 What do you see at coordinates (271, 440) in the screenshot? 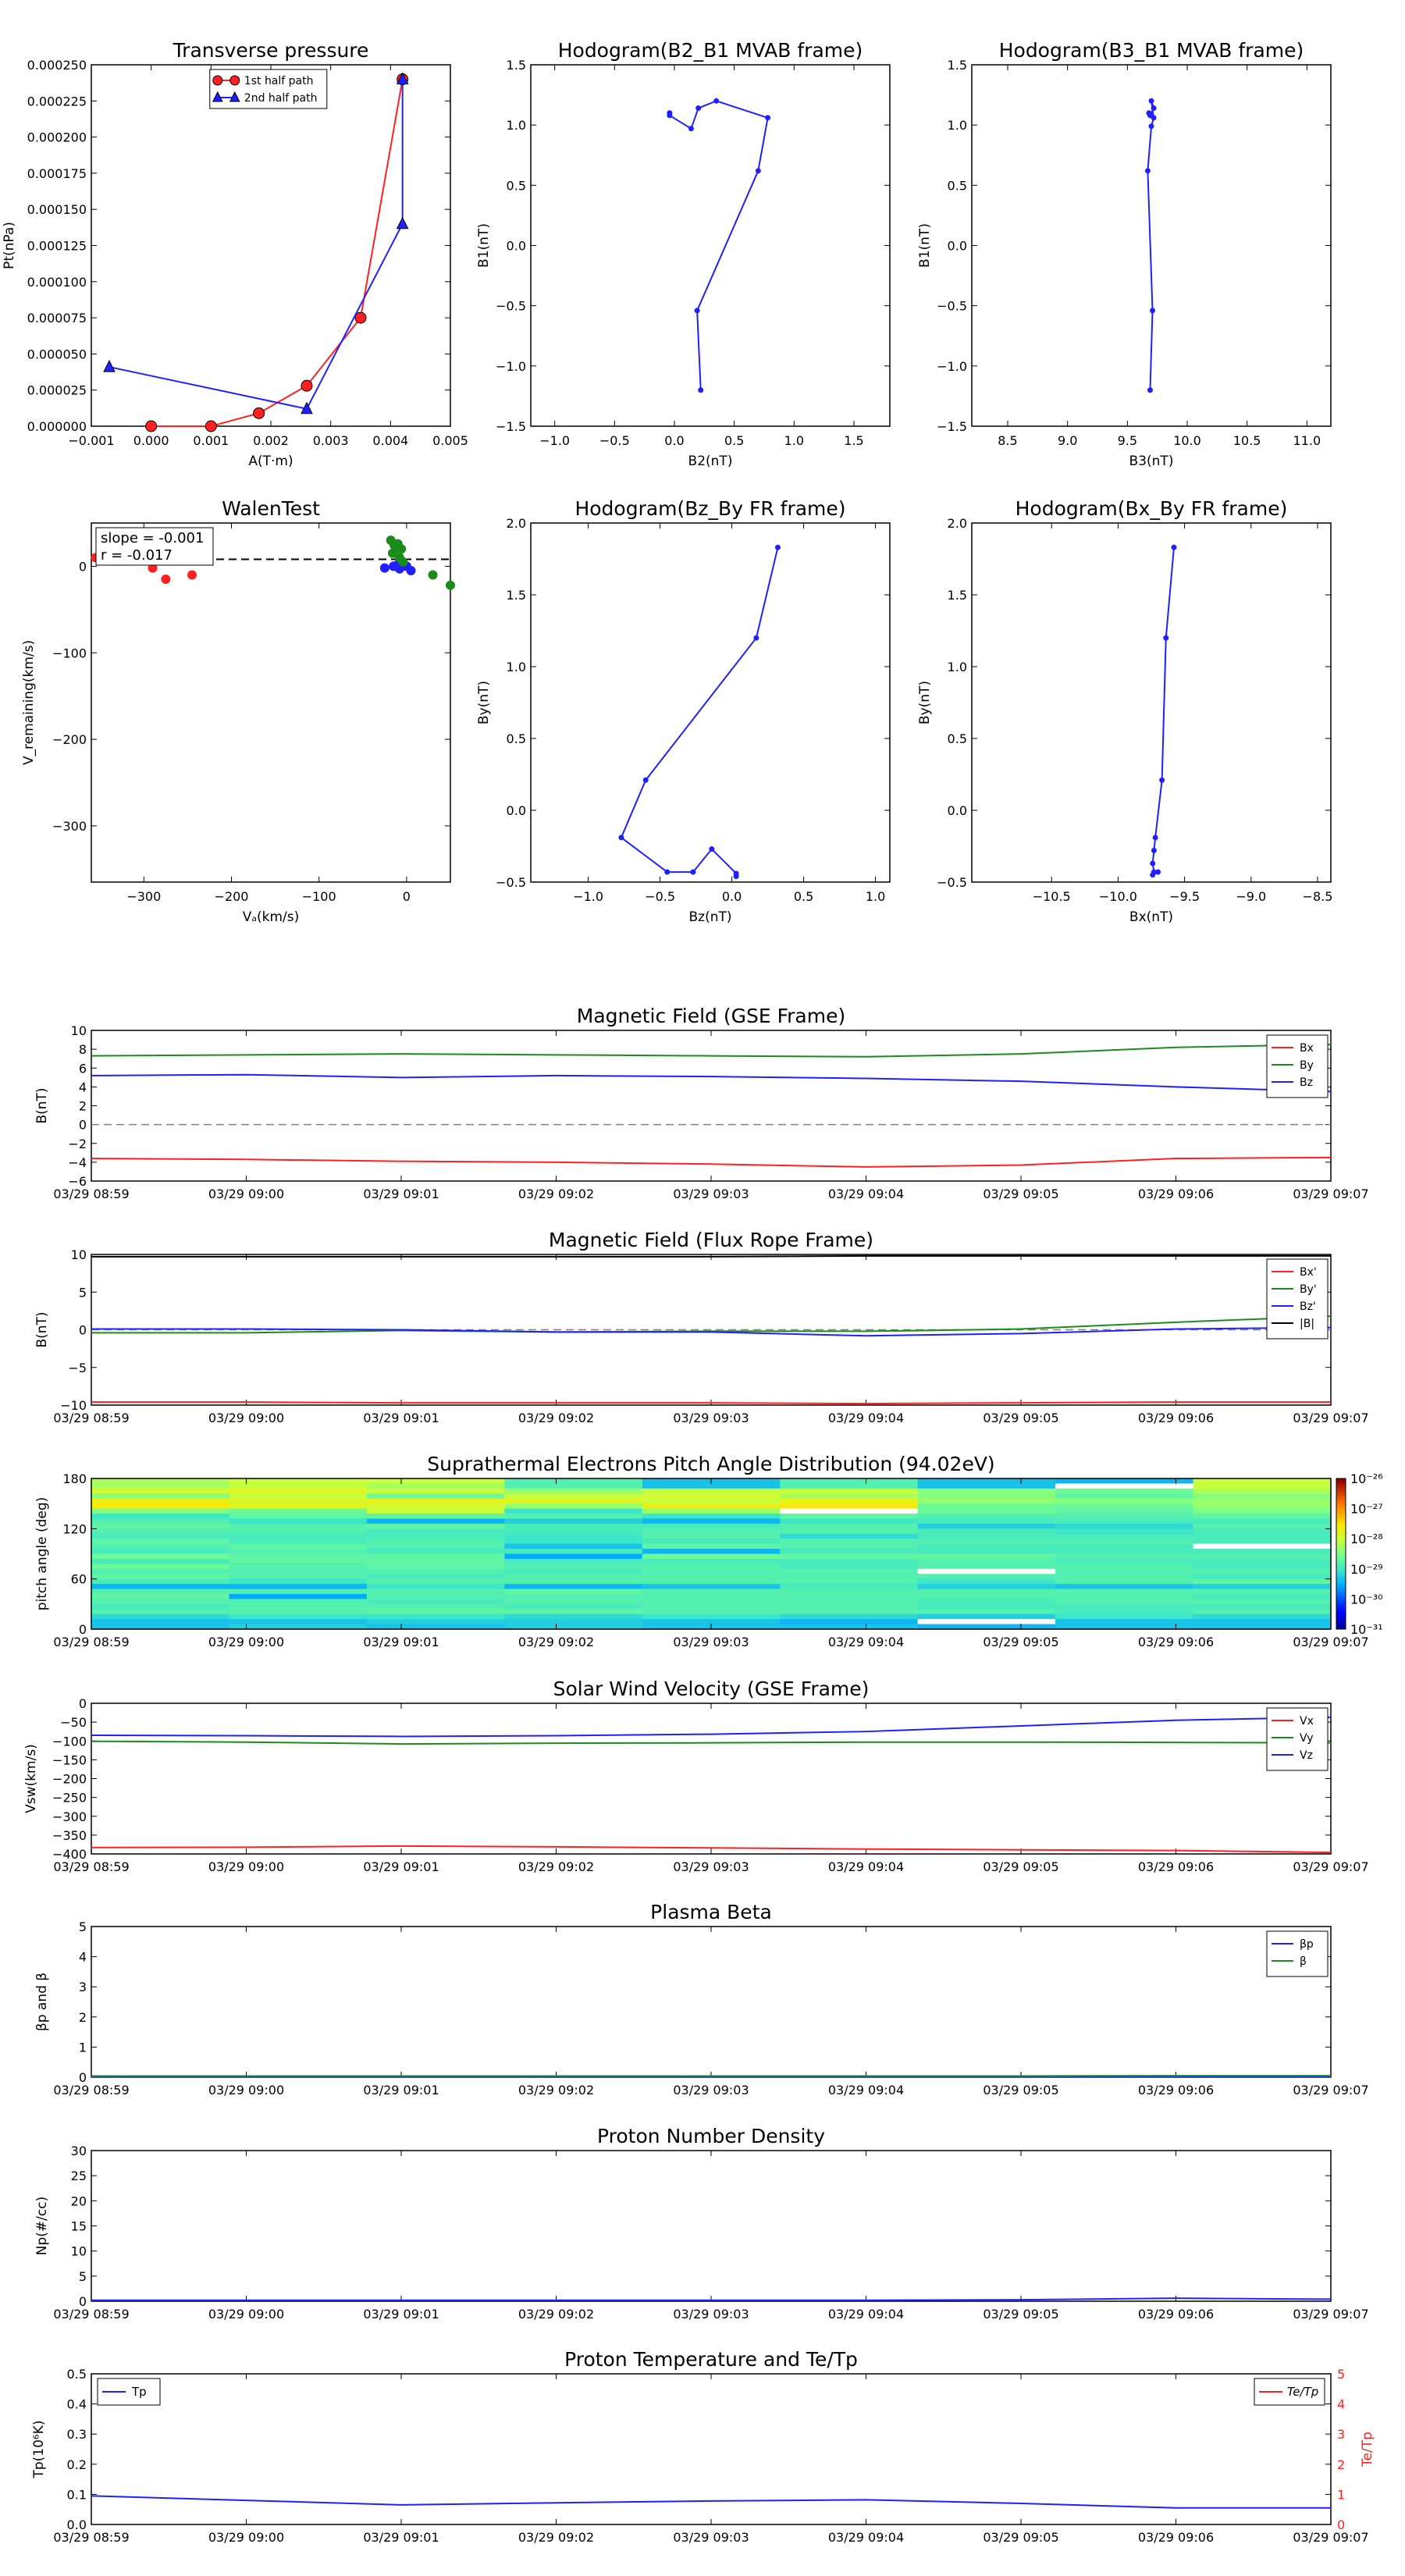
I see `x-tick-label: 0.002` at bounding box center [271, 440].